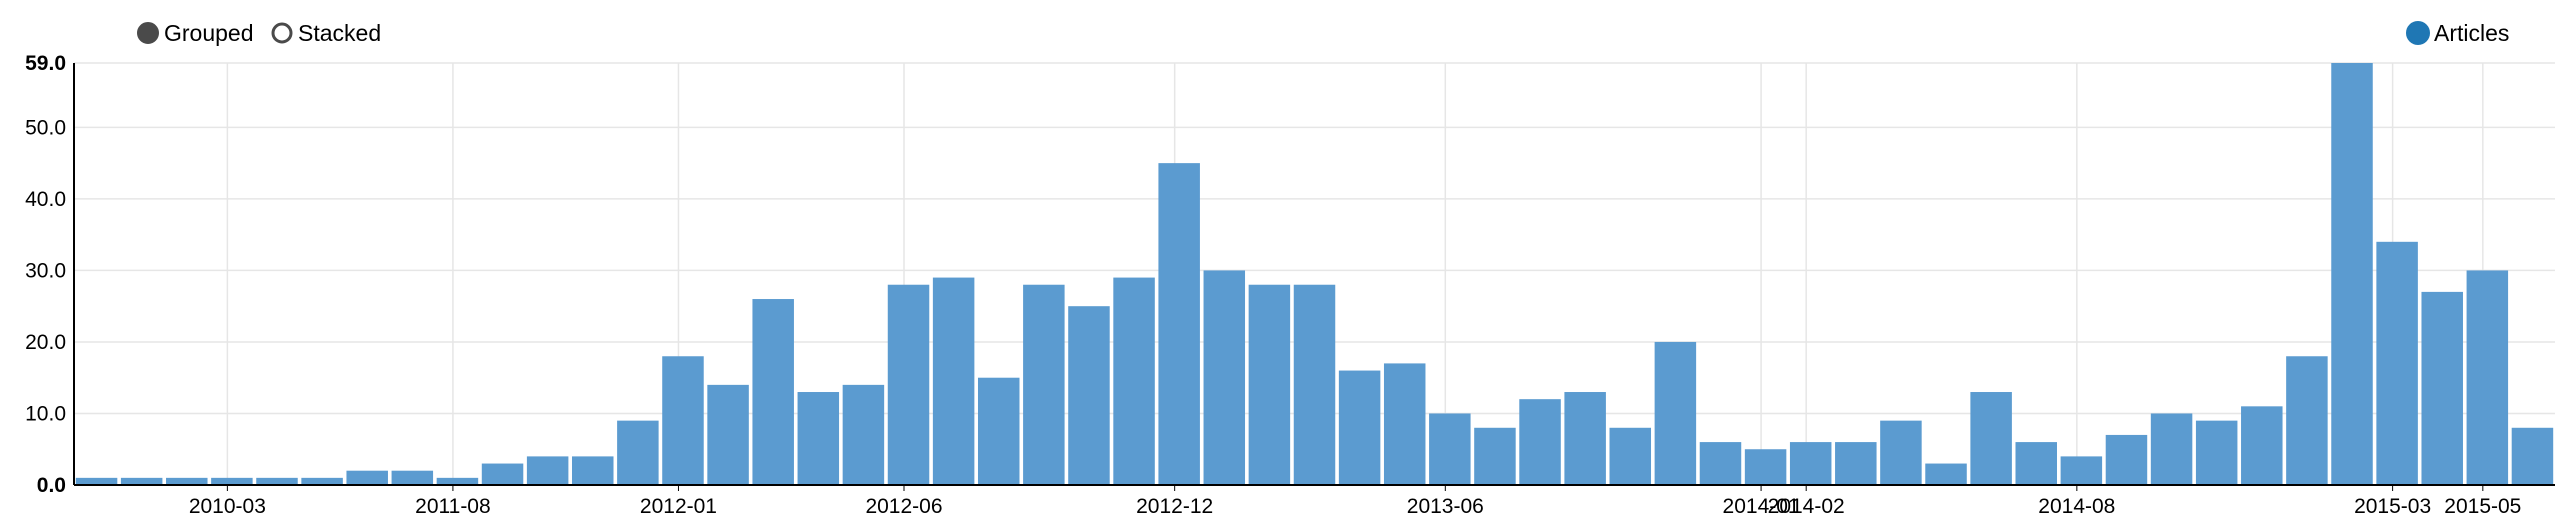 The height and width of the screenshot is (532, 2560). Describe the element at coordinates (51, 485) in the screenshot. I see `y-tick-label: 0.0` at that location.